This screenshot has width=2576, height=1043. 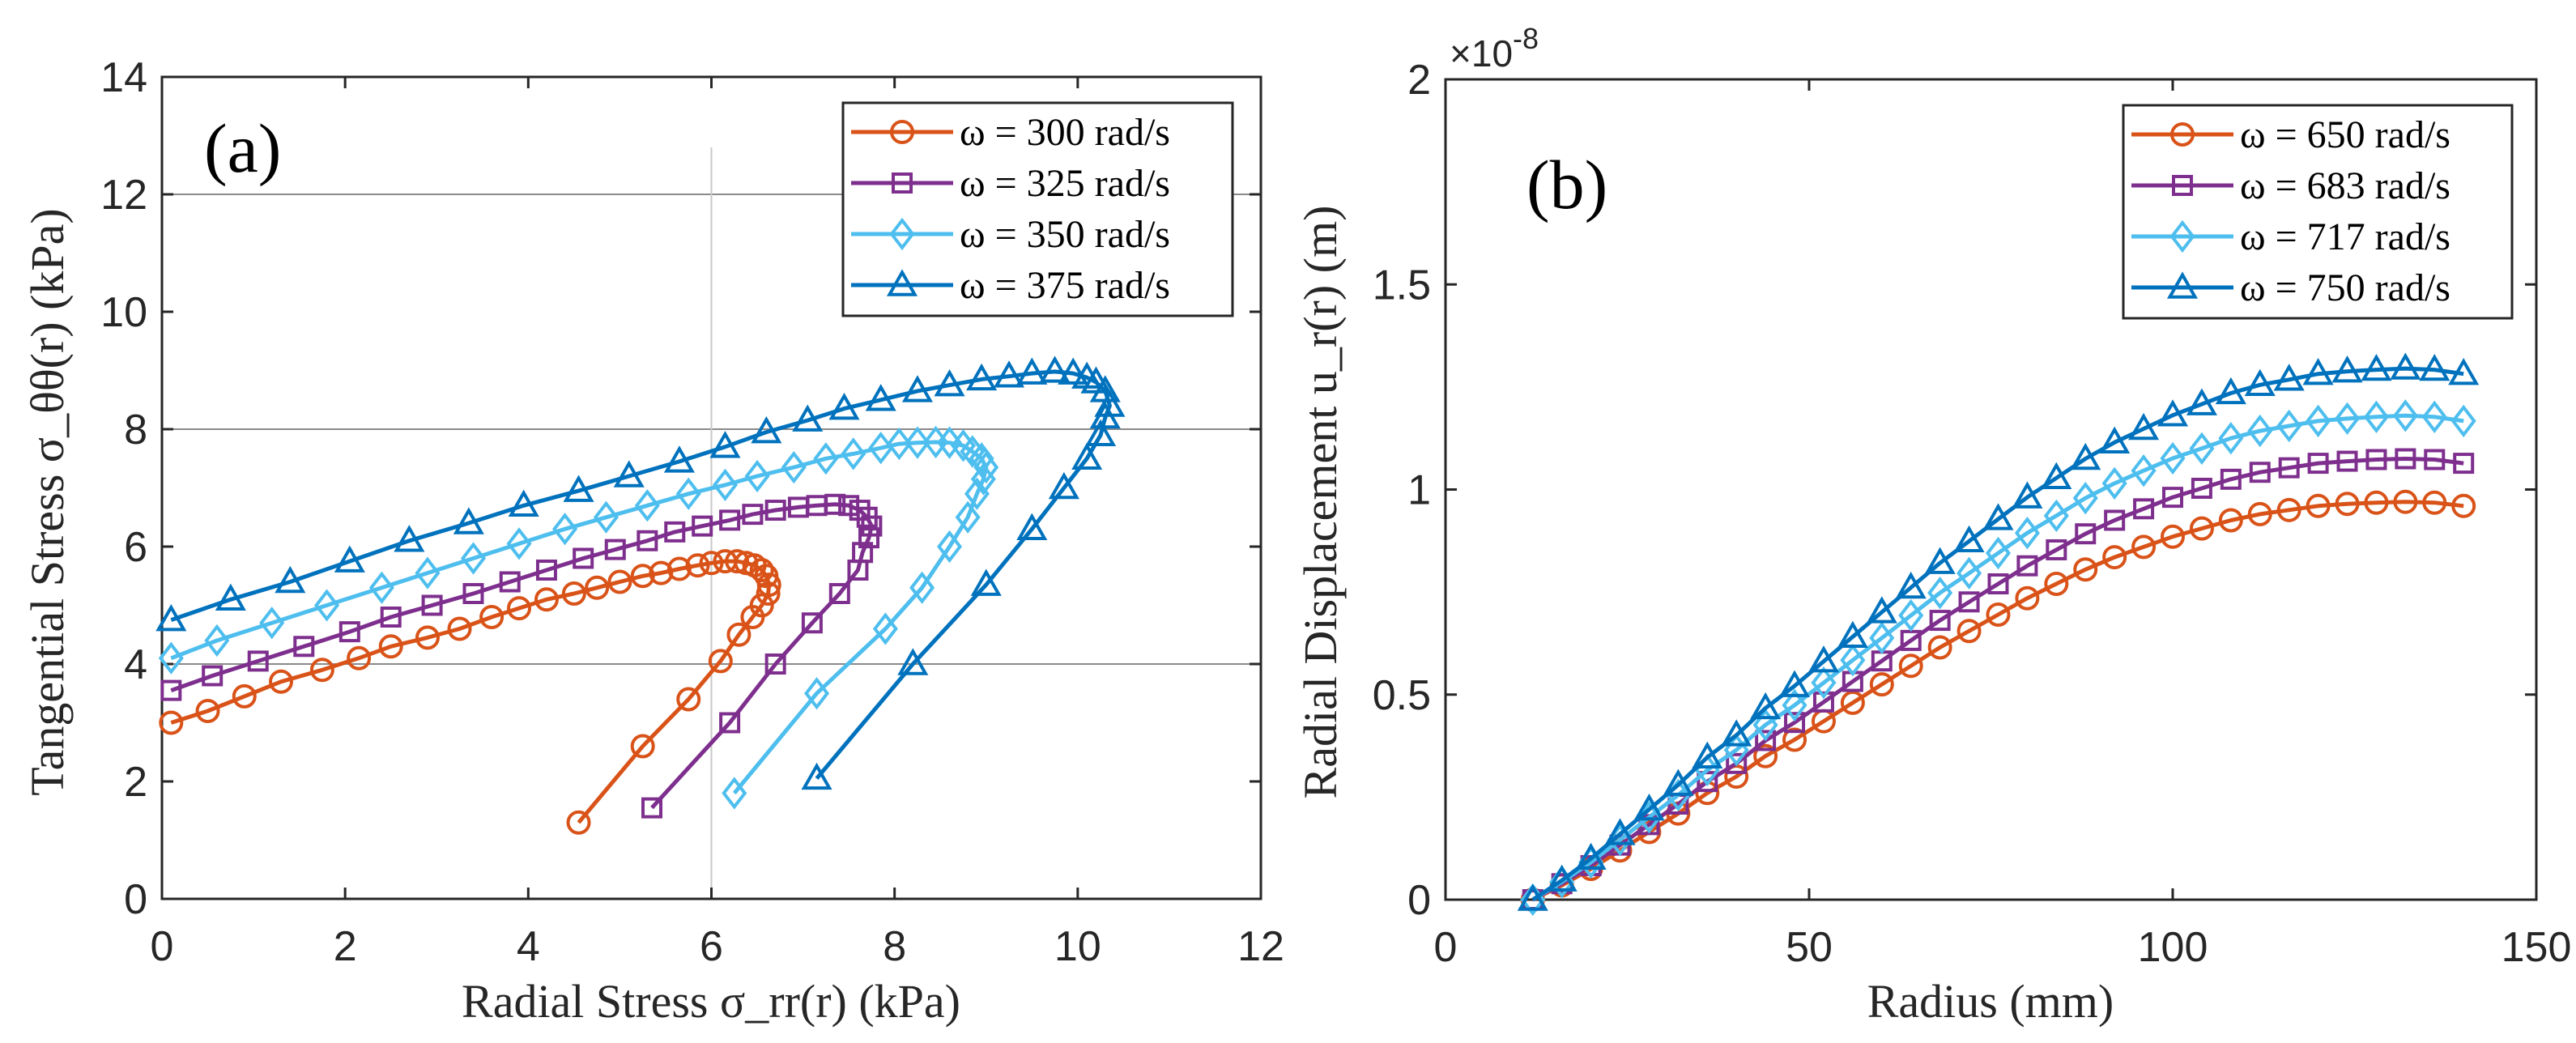 What do you see at coordinates (1526, 38) in the screenshot?
I see `y-multiplier-exponent: -8` at bounding box center [1526, 38].